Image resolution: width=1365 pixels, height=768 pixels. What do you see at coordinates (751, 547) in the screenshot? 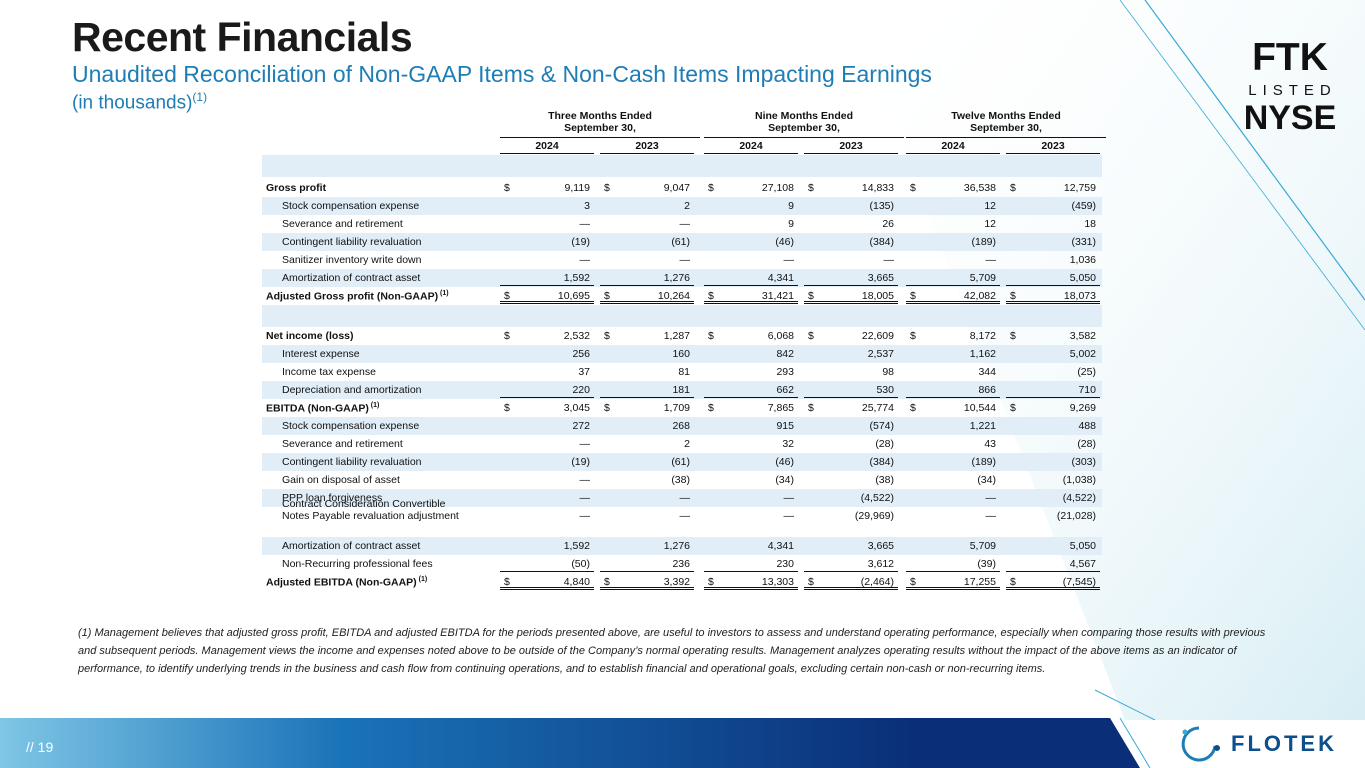
I see `value-cell: 4,341` at bounding box center [751, 547].